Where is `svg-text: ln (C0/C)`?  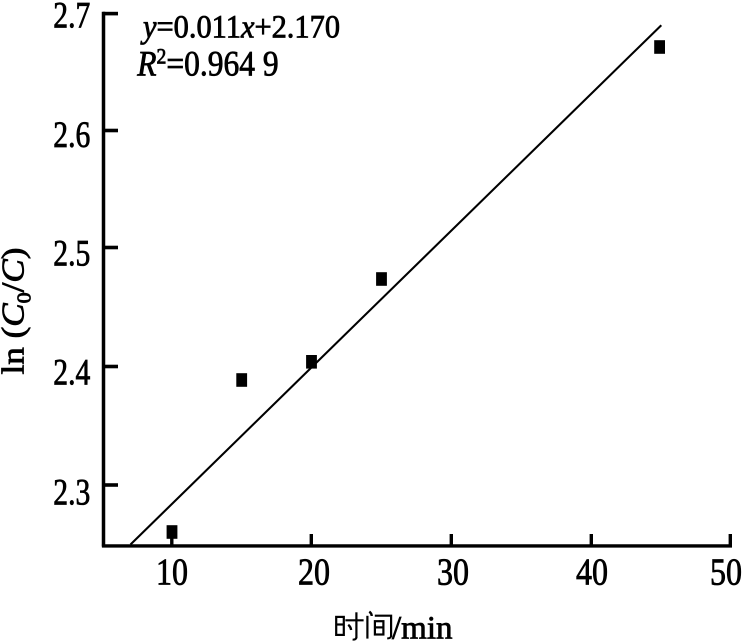 svg-text: ln (C0/C) is located at coordinates (18, 311).